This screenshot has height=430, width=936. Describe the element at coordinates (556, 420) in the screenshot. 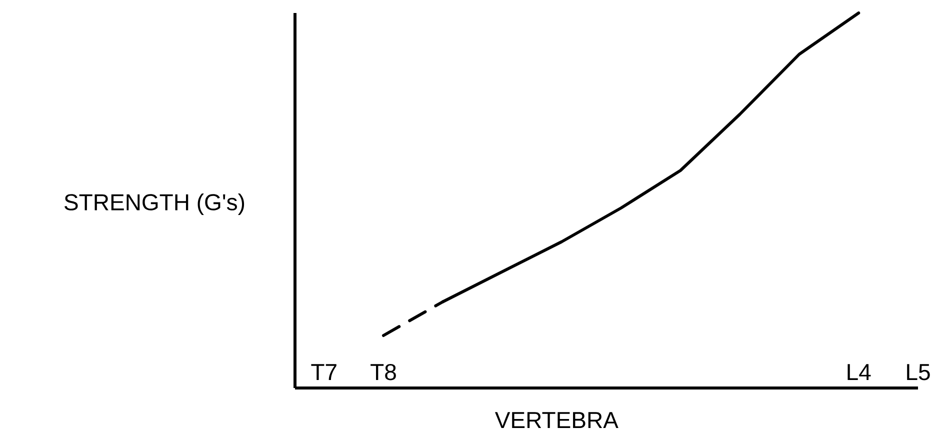

I see `x-axis-title: VERTEBRA` at that location.